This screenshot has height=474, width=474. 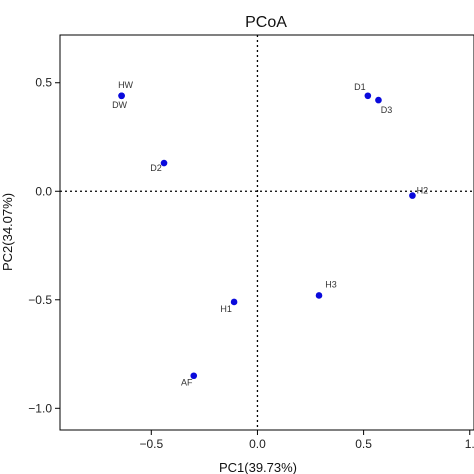 I want to click on x-axis: −0.5 0.0 0.5 1., so click(x=306, y=440).